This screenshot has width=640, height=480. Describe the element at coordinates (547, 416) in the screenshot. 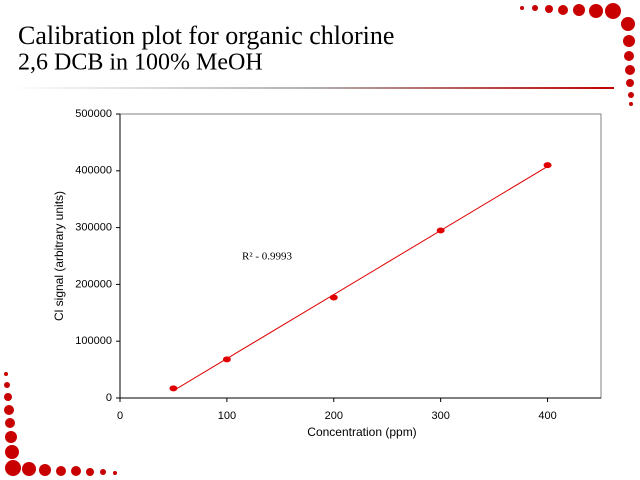

I see `x-tick-label: 400` at that location.